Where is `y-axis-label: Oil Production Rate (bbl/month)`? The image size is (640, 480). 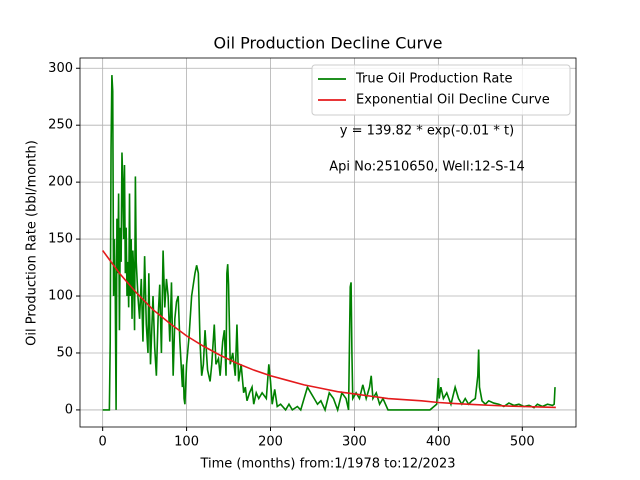 y-axis-label: Oil Production Rate (bbl/month) is located at coordinates (32, 243).